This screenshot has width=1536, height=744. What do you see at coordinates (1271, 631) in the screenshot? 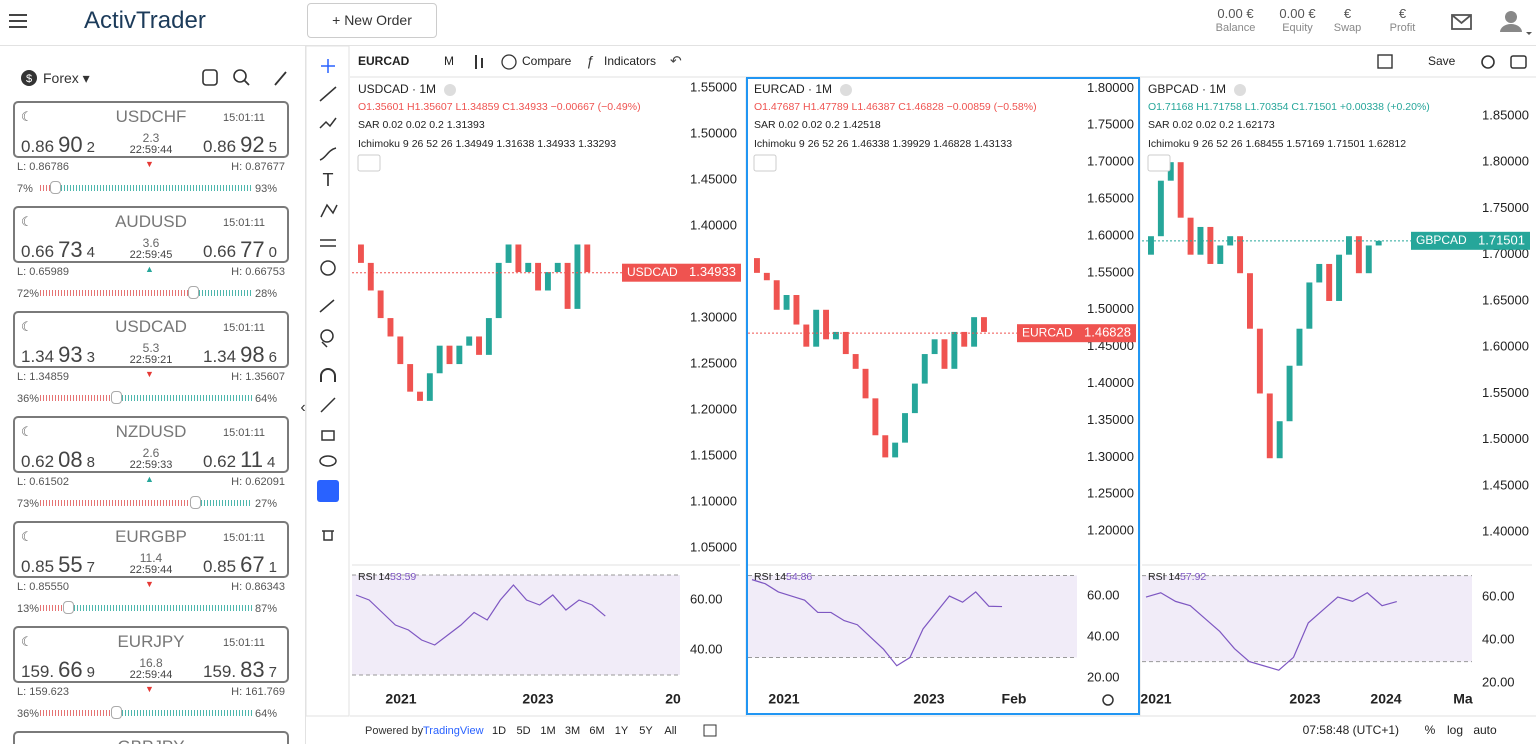
I see `rsi-line` at bounding box center [1271, 631].